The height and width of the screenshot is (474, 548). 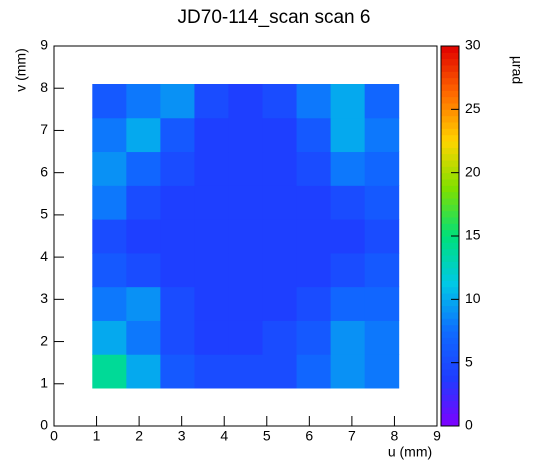 What do you see at coordinates (473, 235) in the screenshot?
I see `colorbar-tick-label: 15` at bounding box center [473, 235].